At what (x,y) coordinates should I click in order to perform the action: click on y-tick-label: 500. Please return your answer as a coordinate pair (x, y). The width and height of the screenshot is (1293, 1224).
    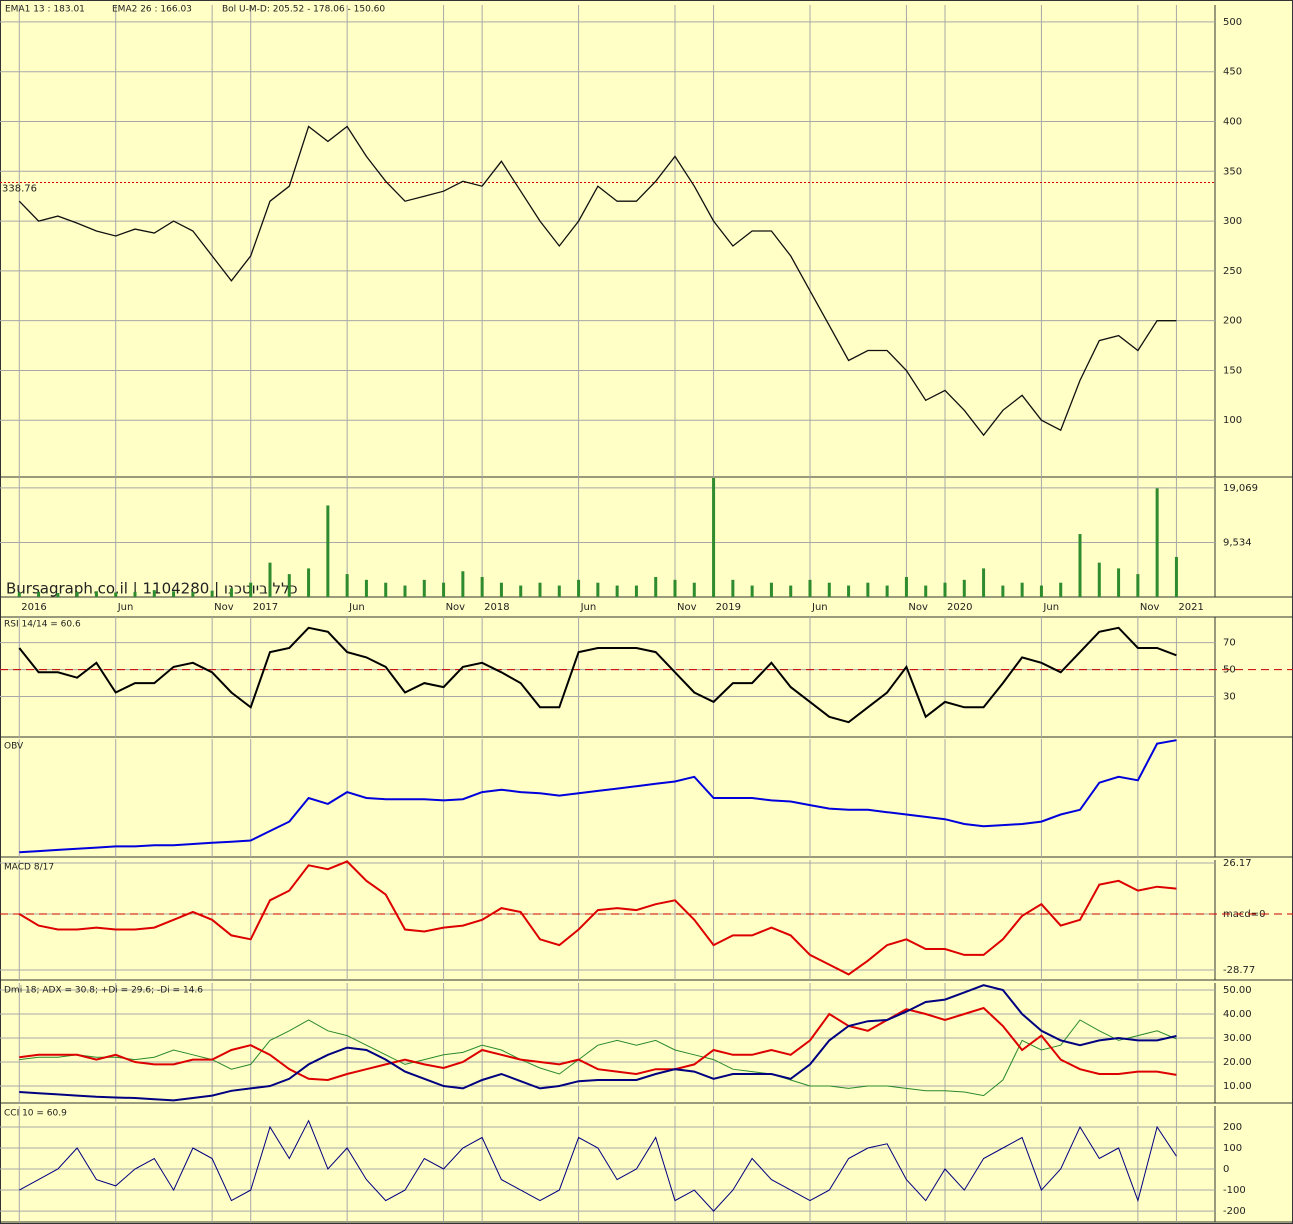
    Looking at the image, I should click on (1232, 22).